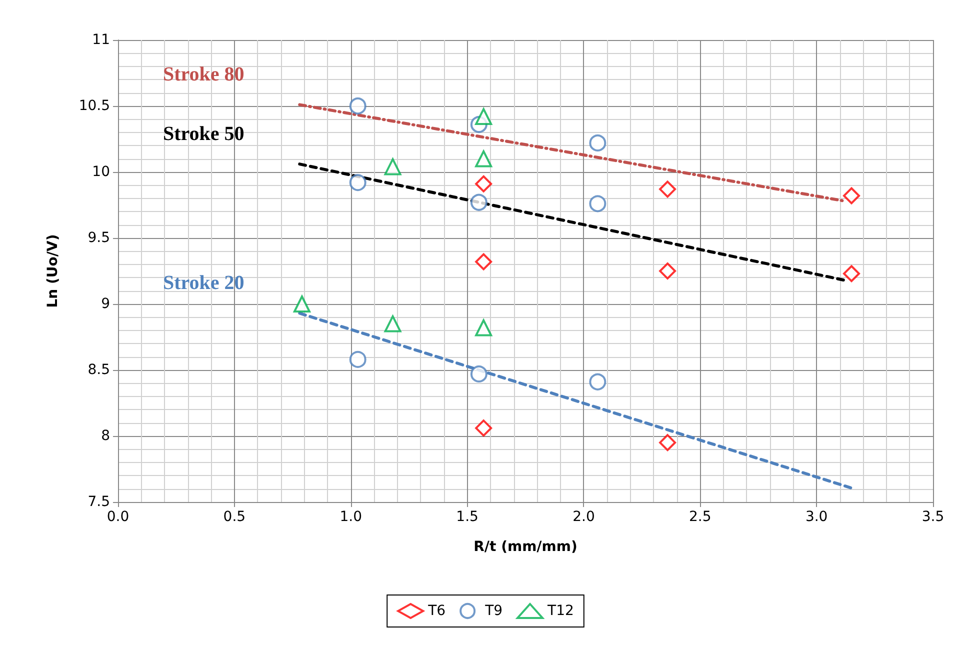 The height and width of the screenshot is (645, 971). Describe the element at coordinates (53, 271) in the screenshot. I see `y-axis-title: Ln (Uo/V)` at that location.